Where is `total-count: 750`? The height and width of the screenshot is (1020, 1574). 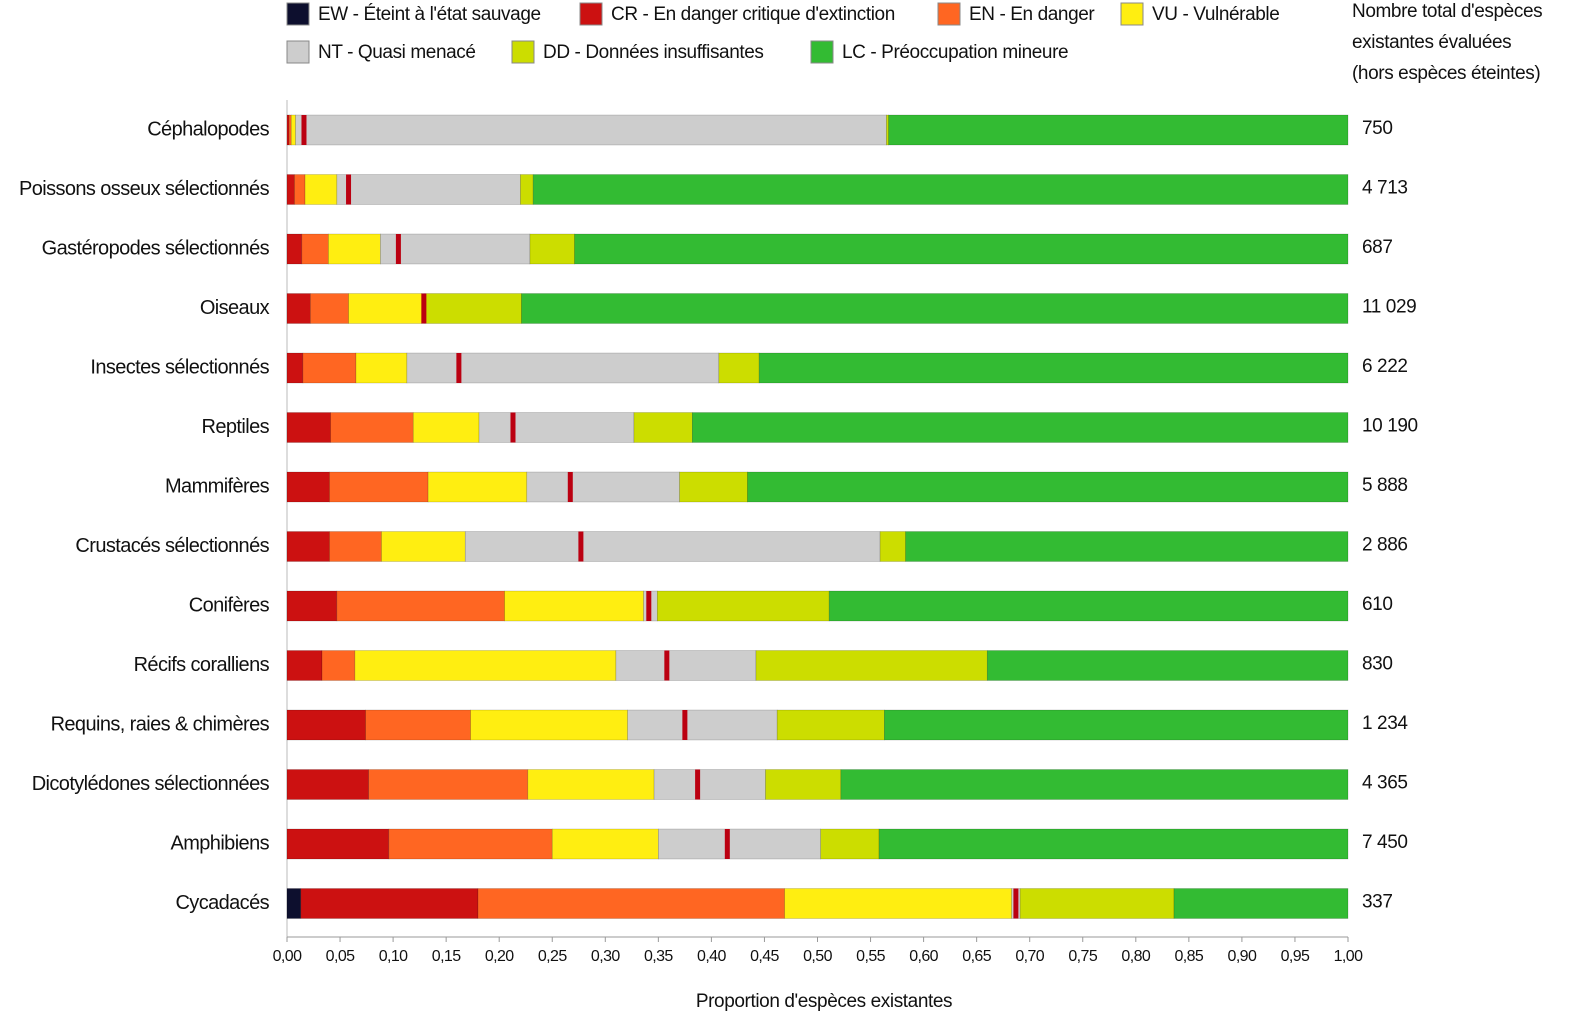 total-count: 750 is located at coordinates (1377, 128).